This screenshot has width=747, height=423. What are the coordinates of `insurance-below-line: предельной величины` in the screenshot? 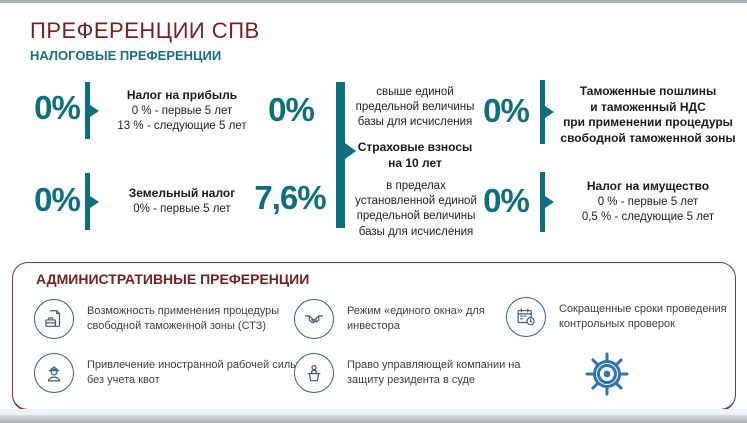 It's located at (416, 216).